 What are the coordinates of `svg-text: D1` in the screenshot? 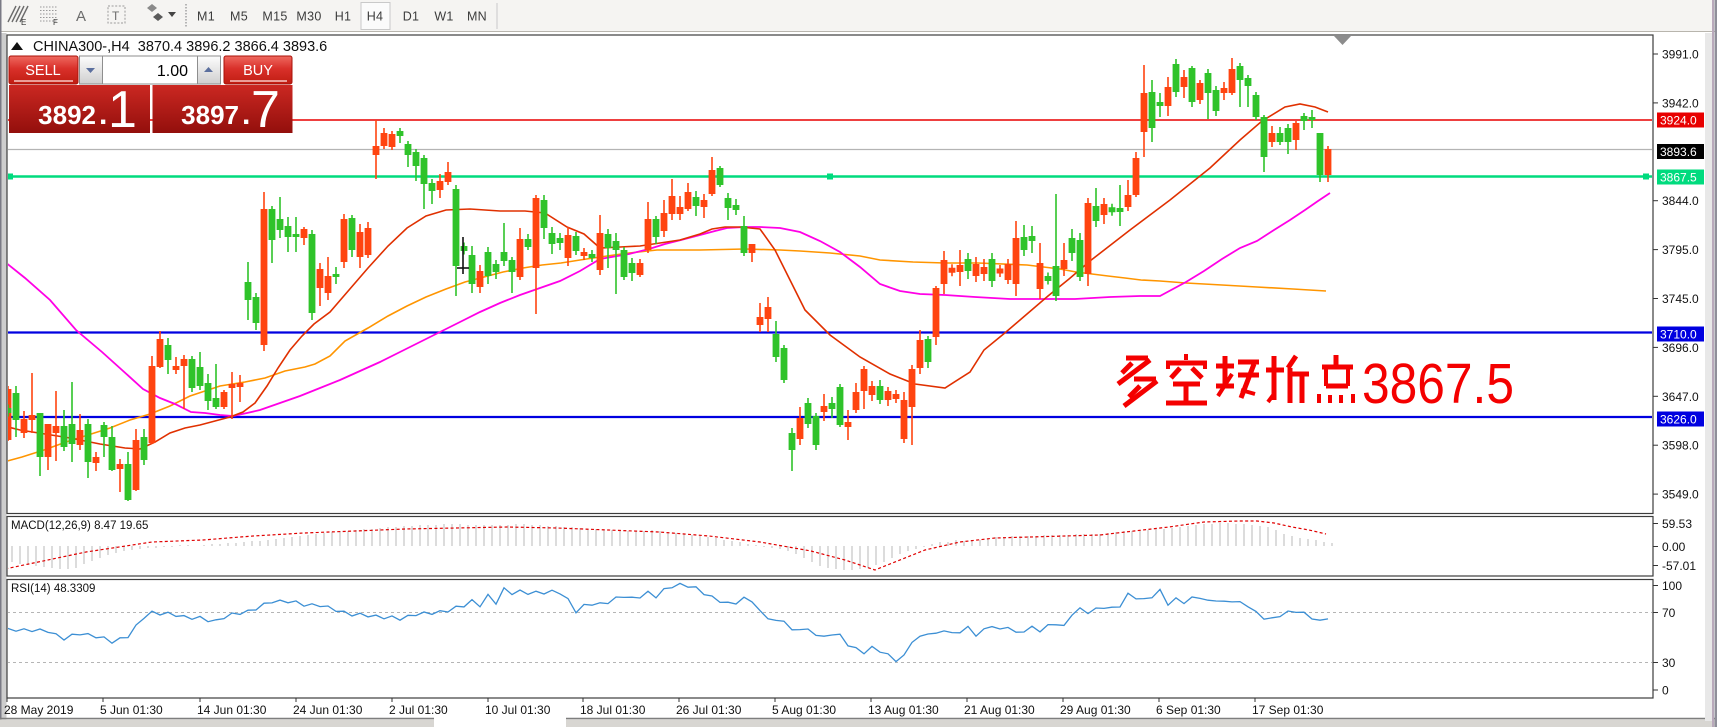 It's located at (411, 17).